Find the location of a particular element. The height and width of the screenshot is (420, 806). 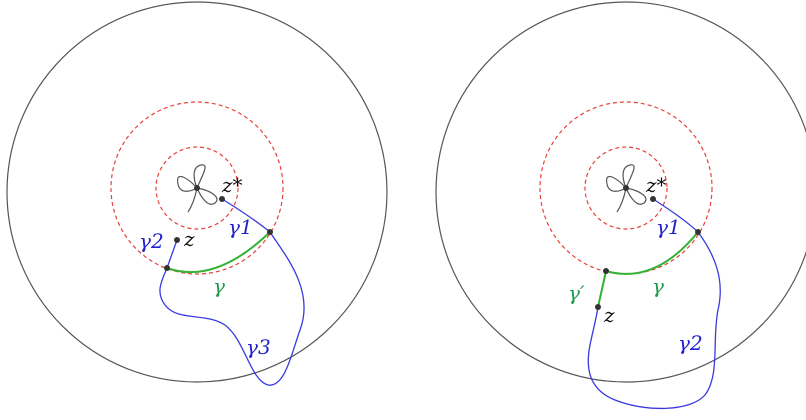

right-label-z: z is located at coordinates (609, 315).